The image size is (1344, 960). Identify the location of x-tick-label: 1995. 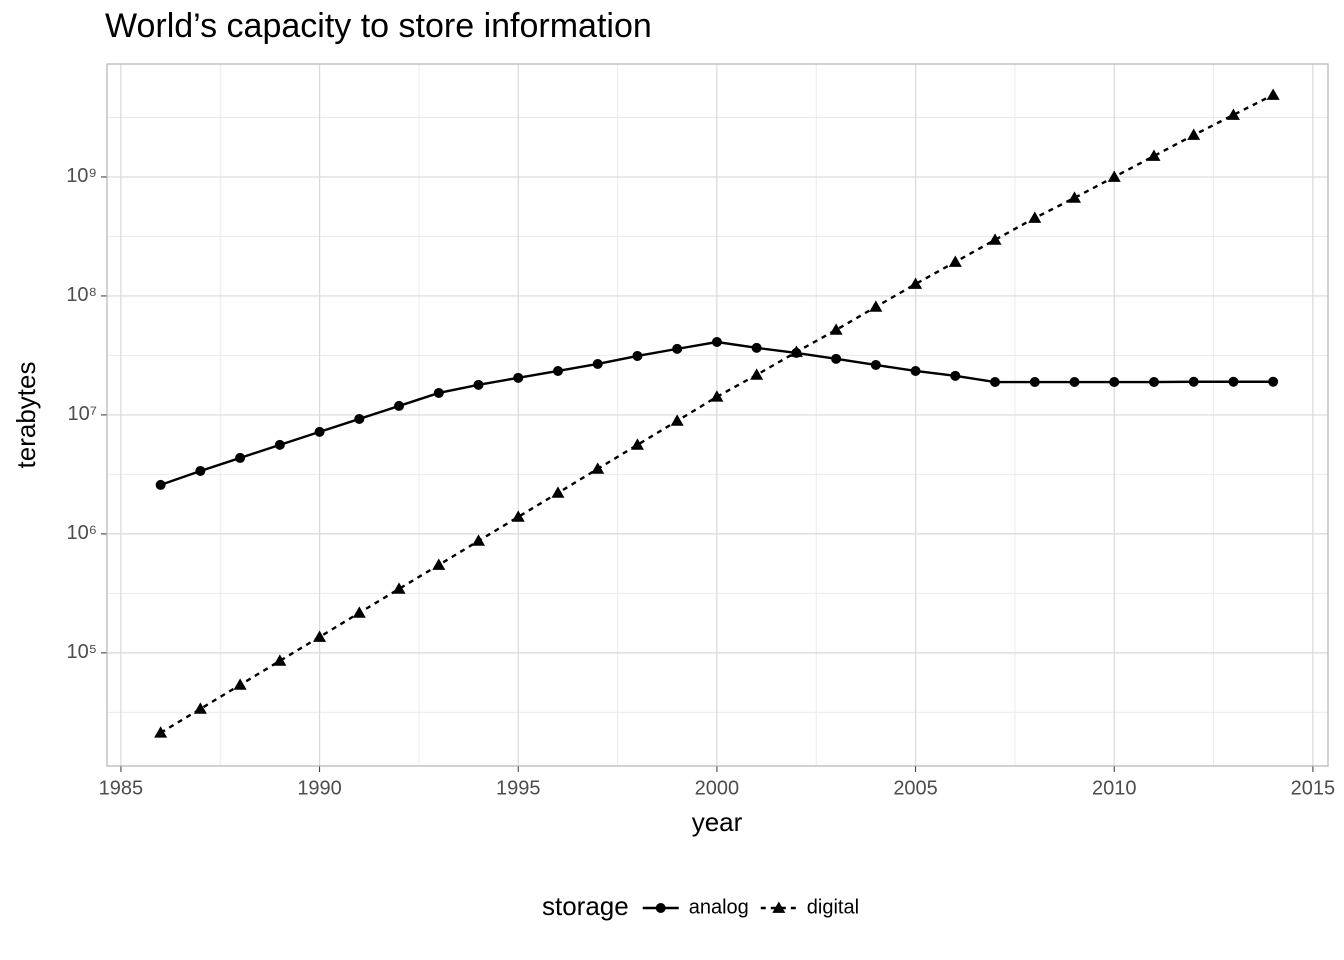
(518, 788).